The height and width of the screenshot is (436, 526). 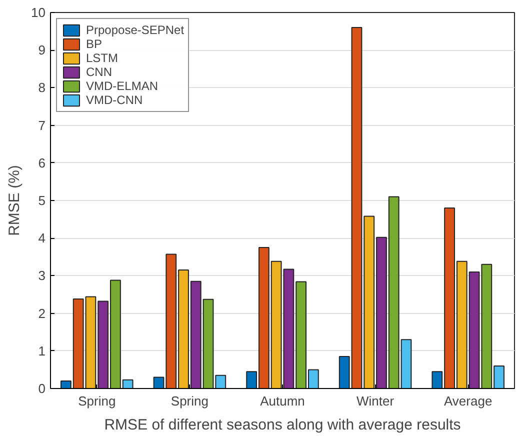 I want to click on y-tick-label: 5, so click(x=42, y=200).